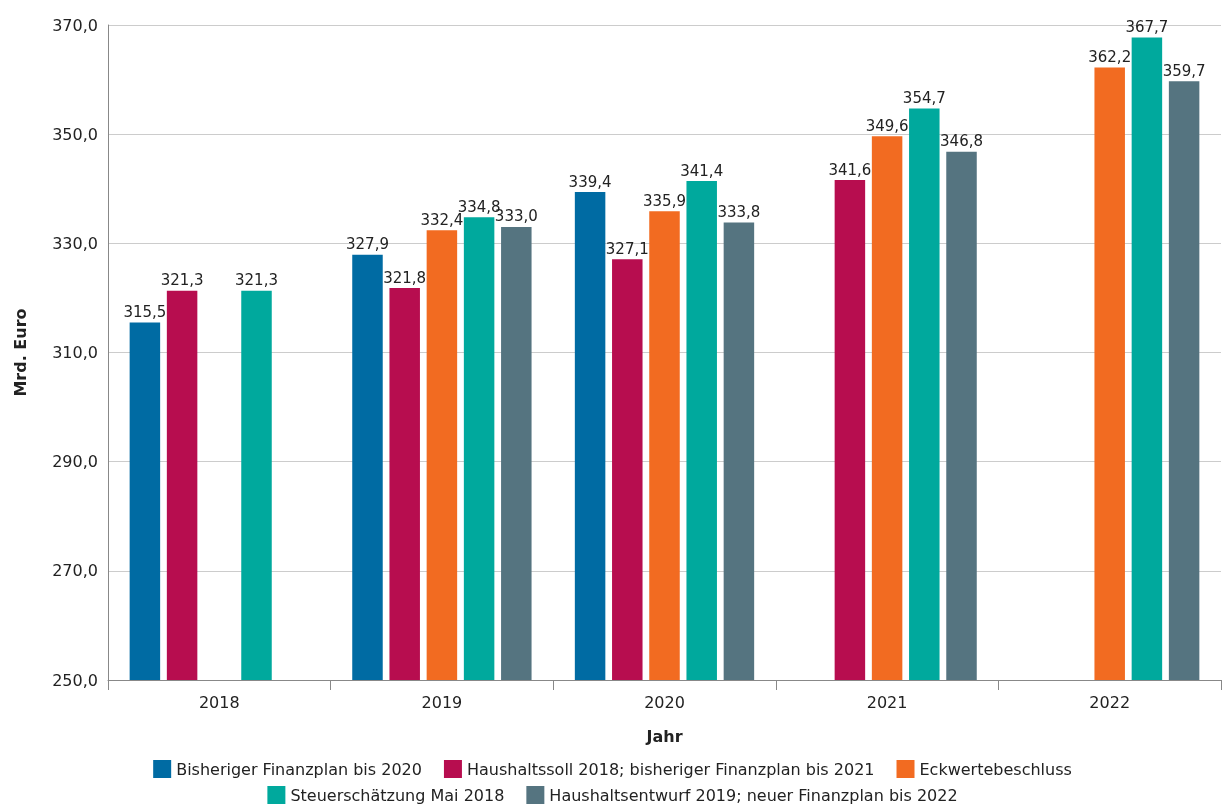 This screenshot has width=1225, height=809. I want to click on y-axis-title: Mrd. Euro, so click(20, 352).